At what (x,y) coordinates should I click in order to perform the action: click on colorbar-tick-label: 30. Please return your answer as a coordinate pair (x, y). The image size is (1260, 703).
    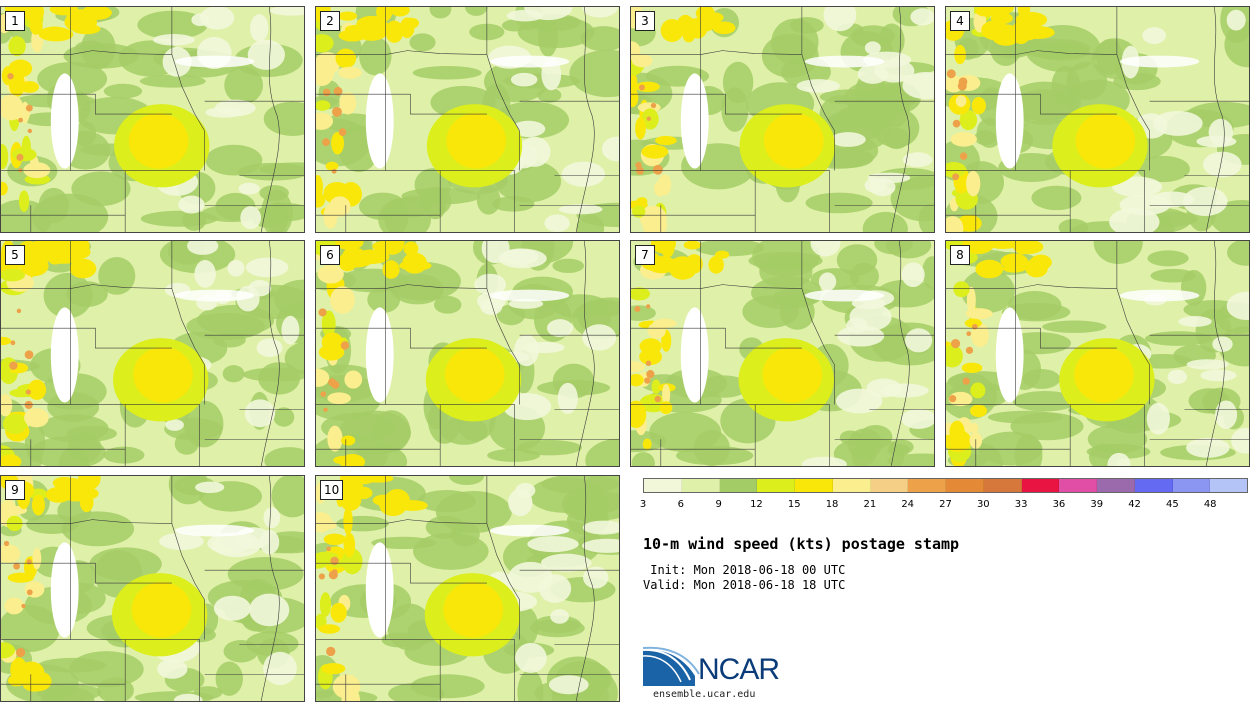
    Looking at the image, I should click on (983, 504).